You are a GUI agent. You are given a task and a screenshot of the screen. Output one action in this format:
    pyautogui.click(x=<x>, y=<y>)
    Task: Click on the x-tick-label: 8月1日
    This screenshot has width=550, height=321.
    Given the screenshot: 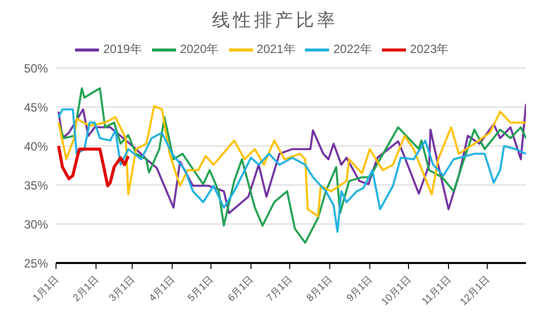 What is the action you would take?
    pyautogui.click(x=319, y=289)
    